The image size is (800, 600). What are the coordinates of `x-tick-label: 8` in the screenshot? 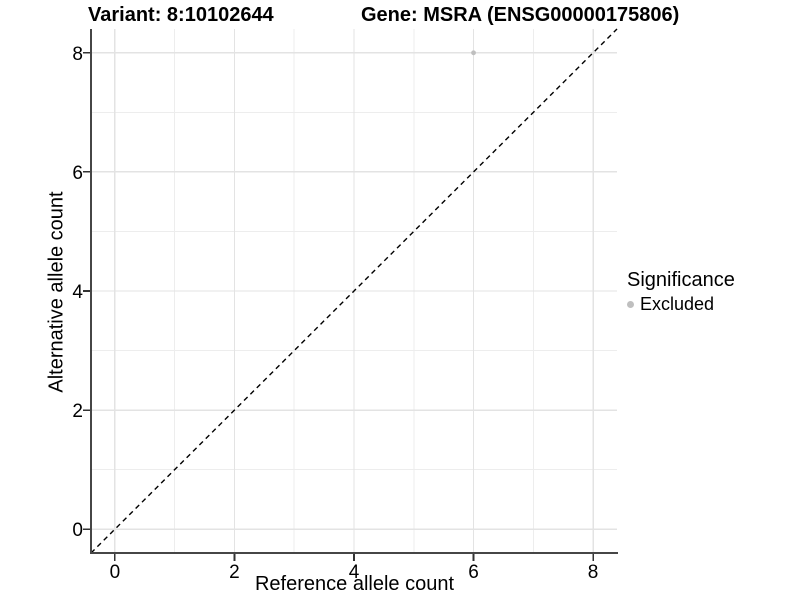 It's located at (593, 572).